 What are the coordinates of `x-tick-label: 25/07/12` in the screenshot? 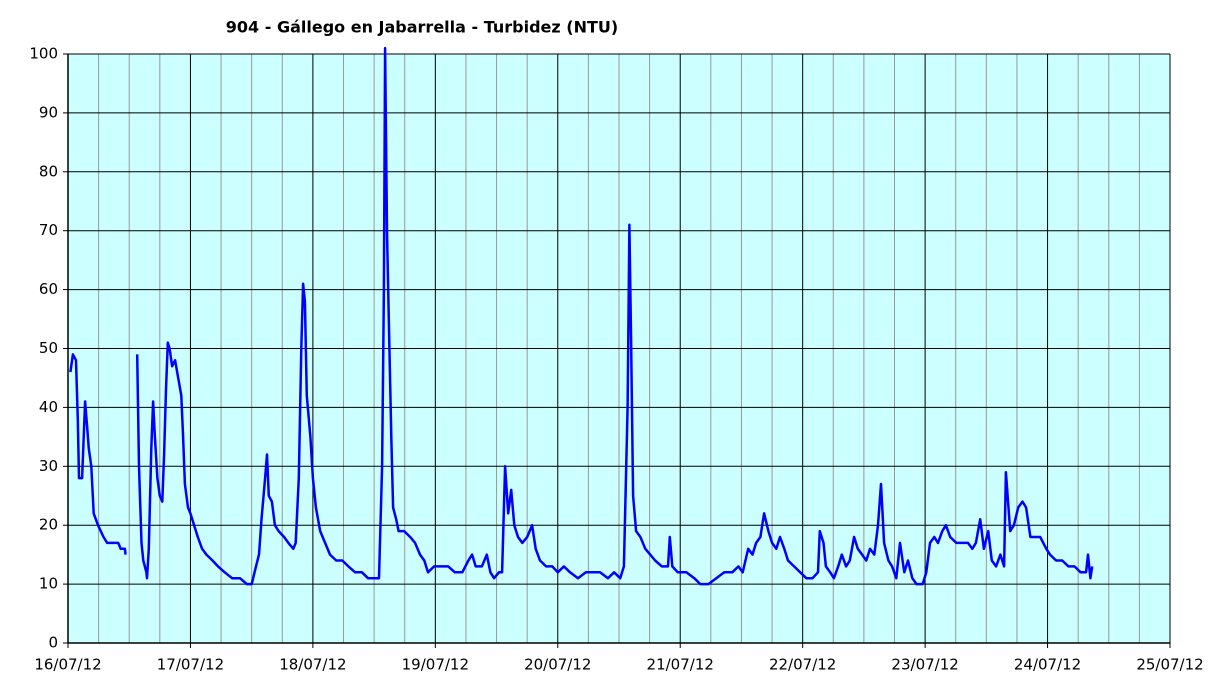 It's located at (1169, 665).